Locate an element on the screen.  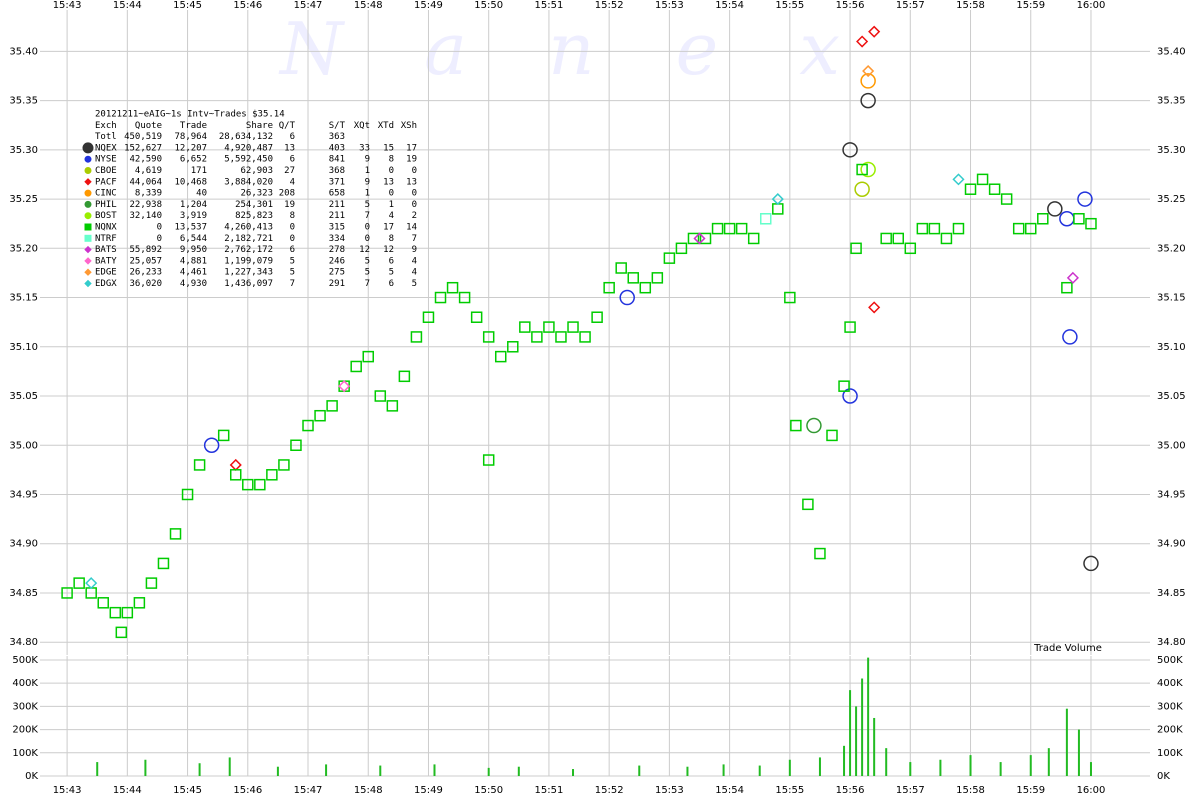
y-tick-label-right: 200K is located at coordinates (1170, 730).